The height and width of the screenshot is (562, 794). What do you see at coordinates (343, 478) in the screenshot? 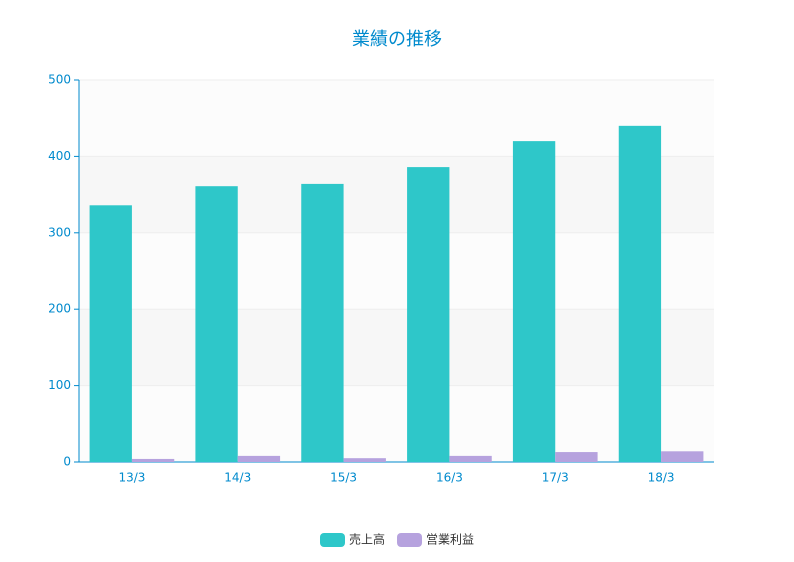
I see `x-tick-label: 15/3` at bounding box center [343, 478].